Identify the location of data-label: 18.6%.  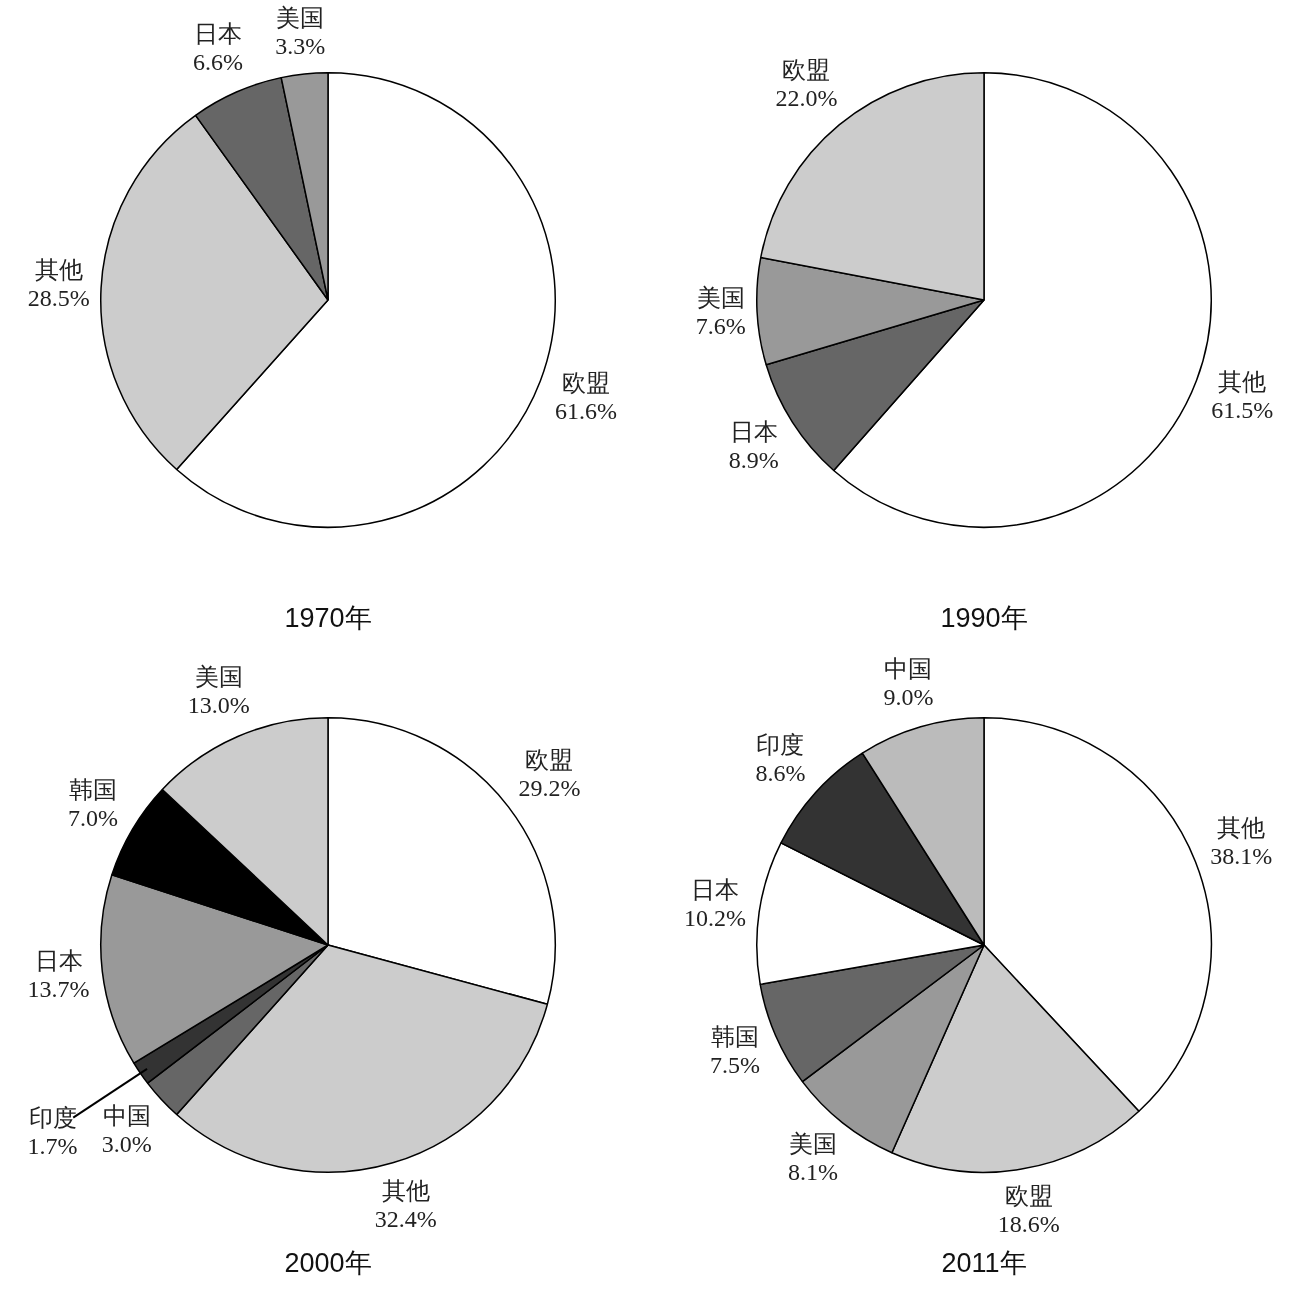
(1028, 1223).